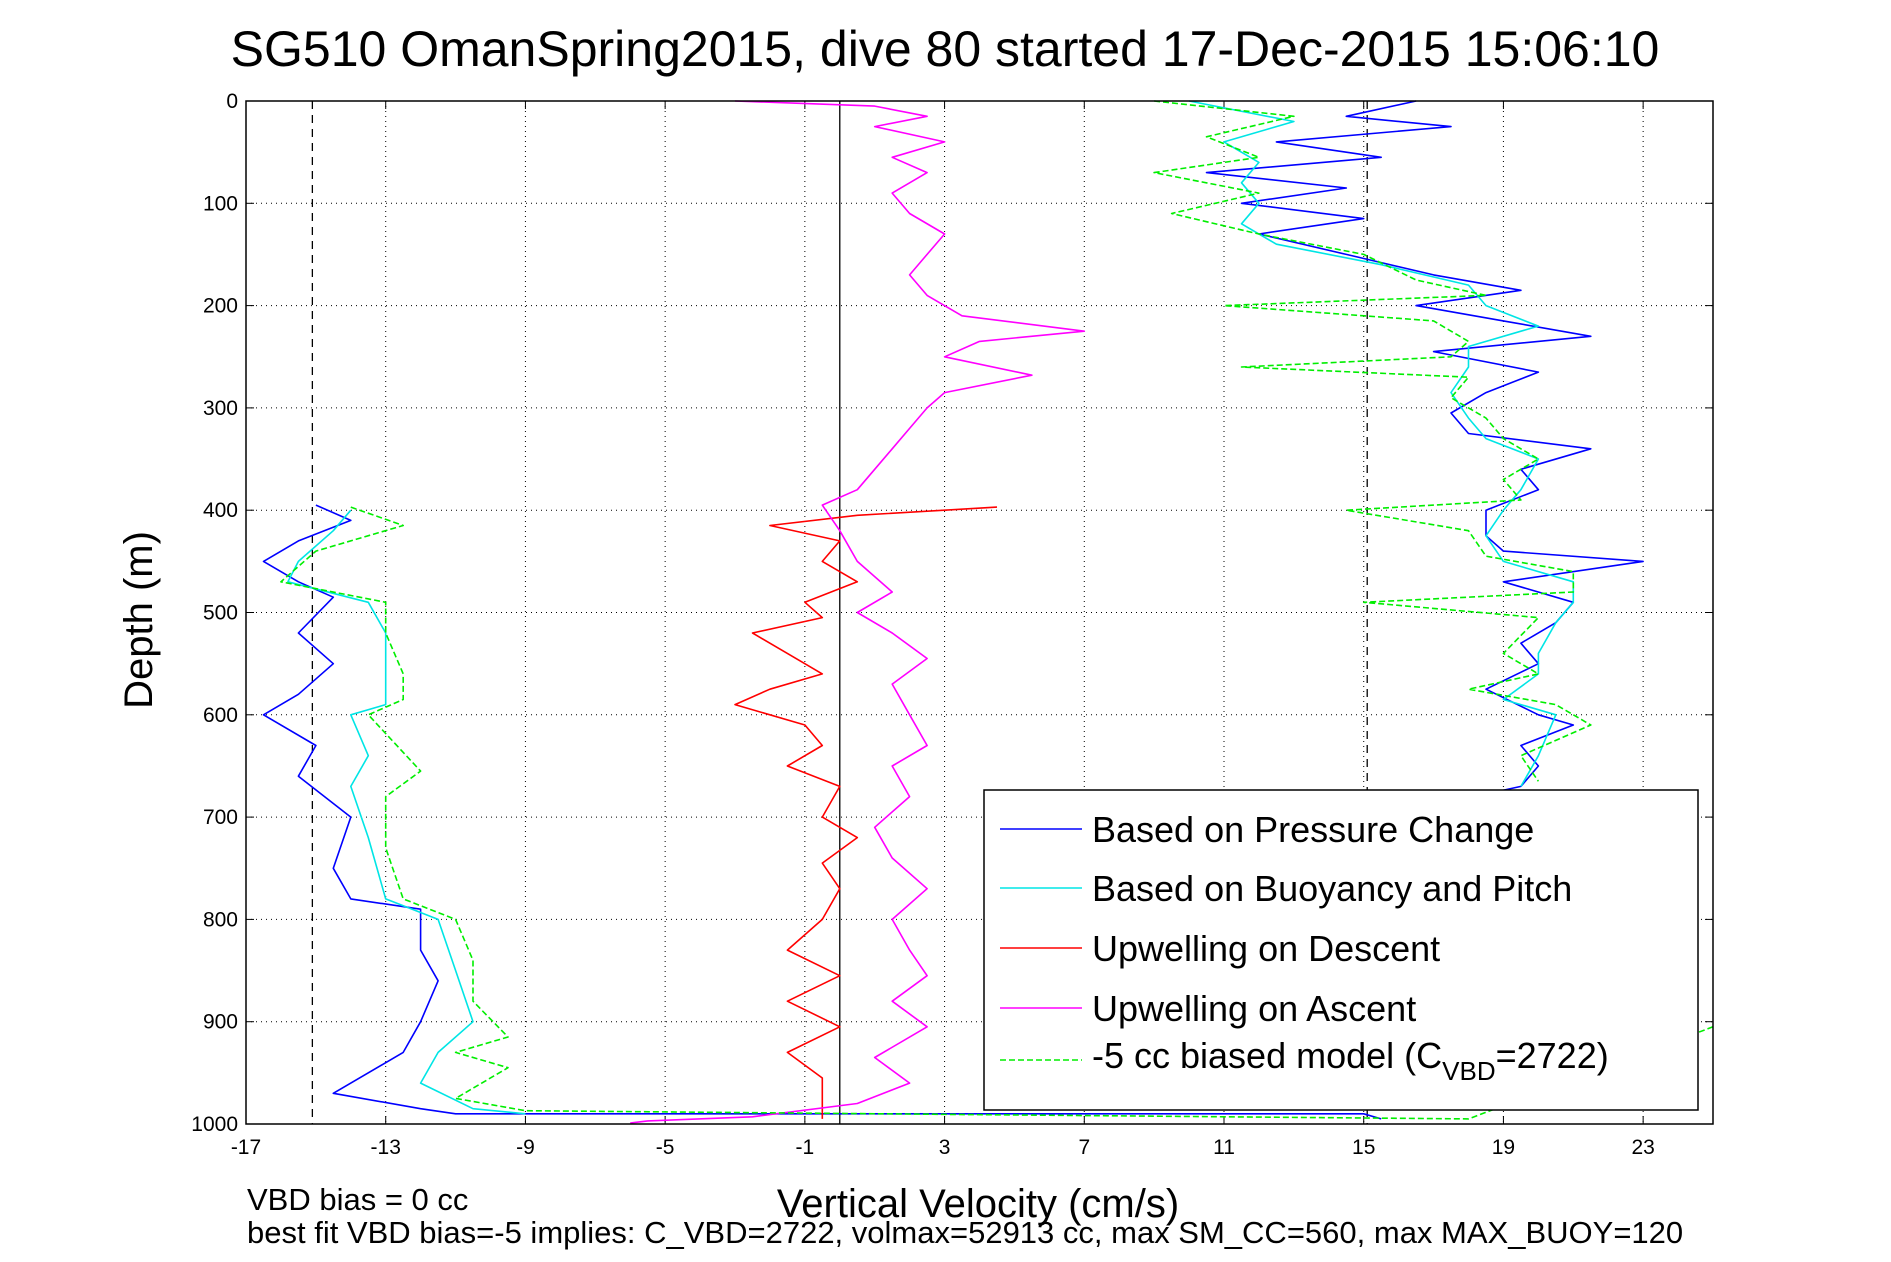 The width and height of the screenshot is (1891, 1262). I want to click on y-axis-label: Depth (m), so click(139, 620).